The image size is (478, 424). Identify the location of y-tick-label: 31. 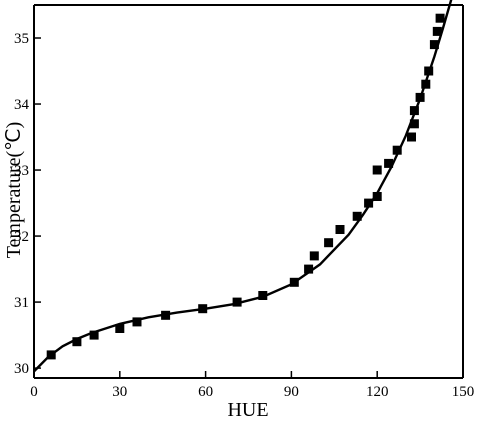
(21, 303).